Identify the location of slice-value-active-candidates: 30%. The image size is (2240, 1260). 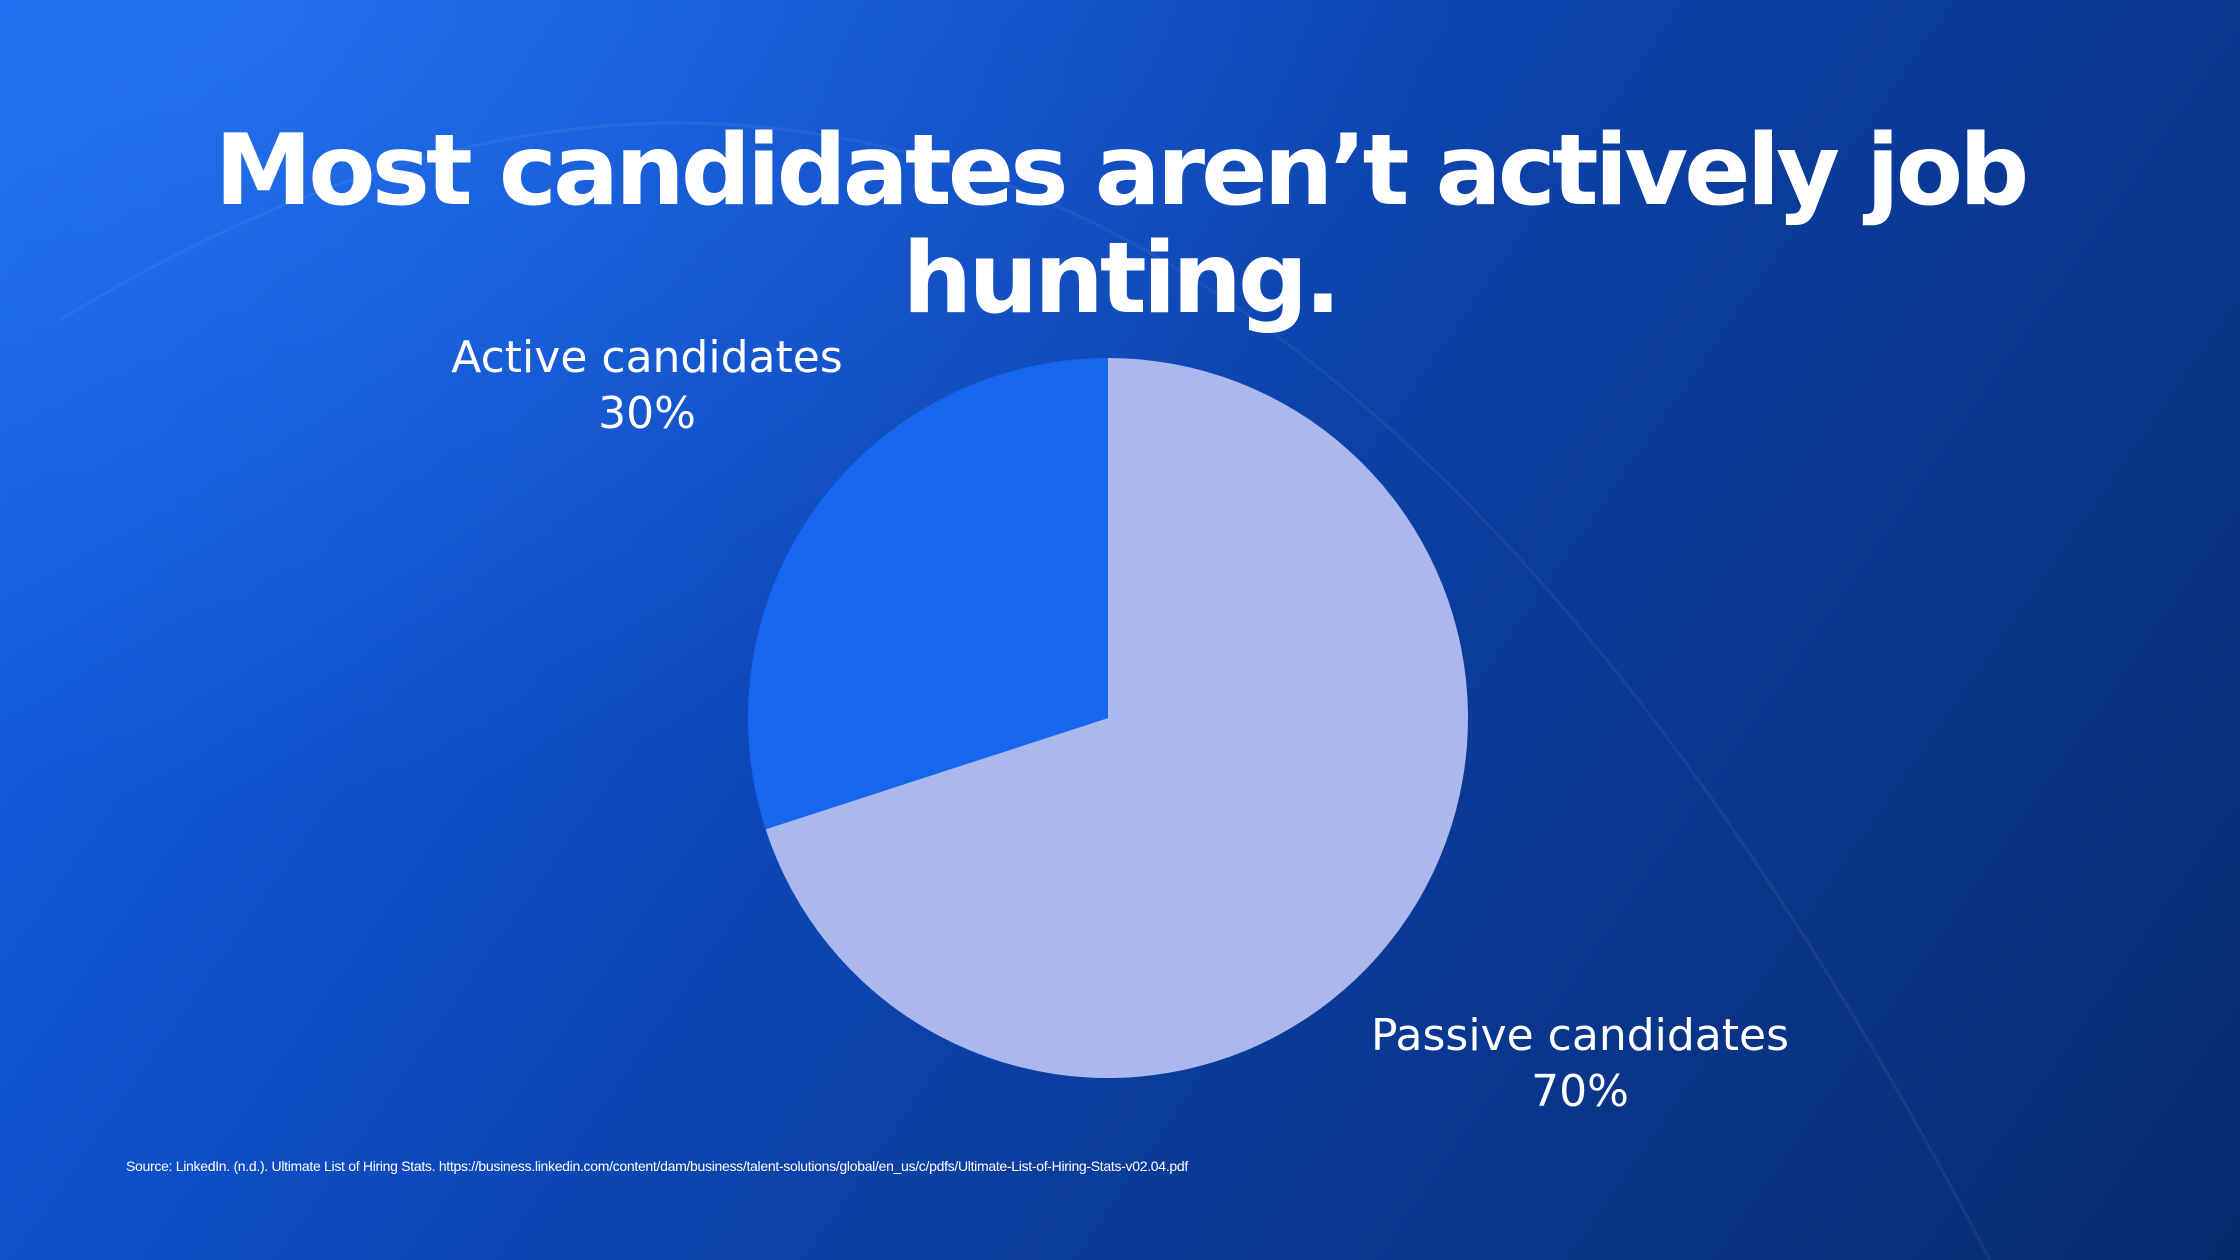
(647, 413).